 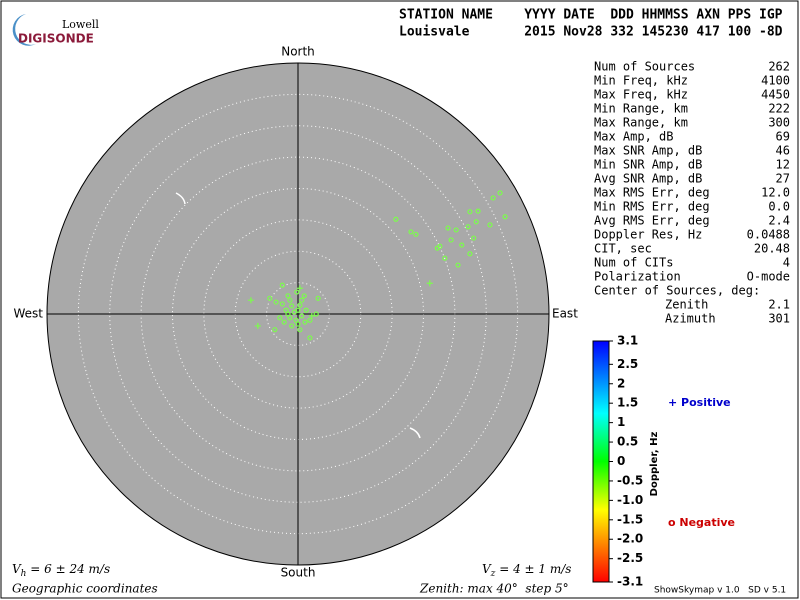 I want to click on stat-label: Max RMS Err, deg, so click(x=652, y=193).